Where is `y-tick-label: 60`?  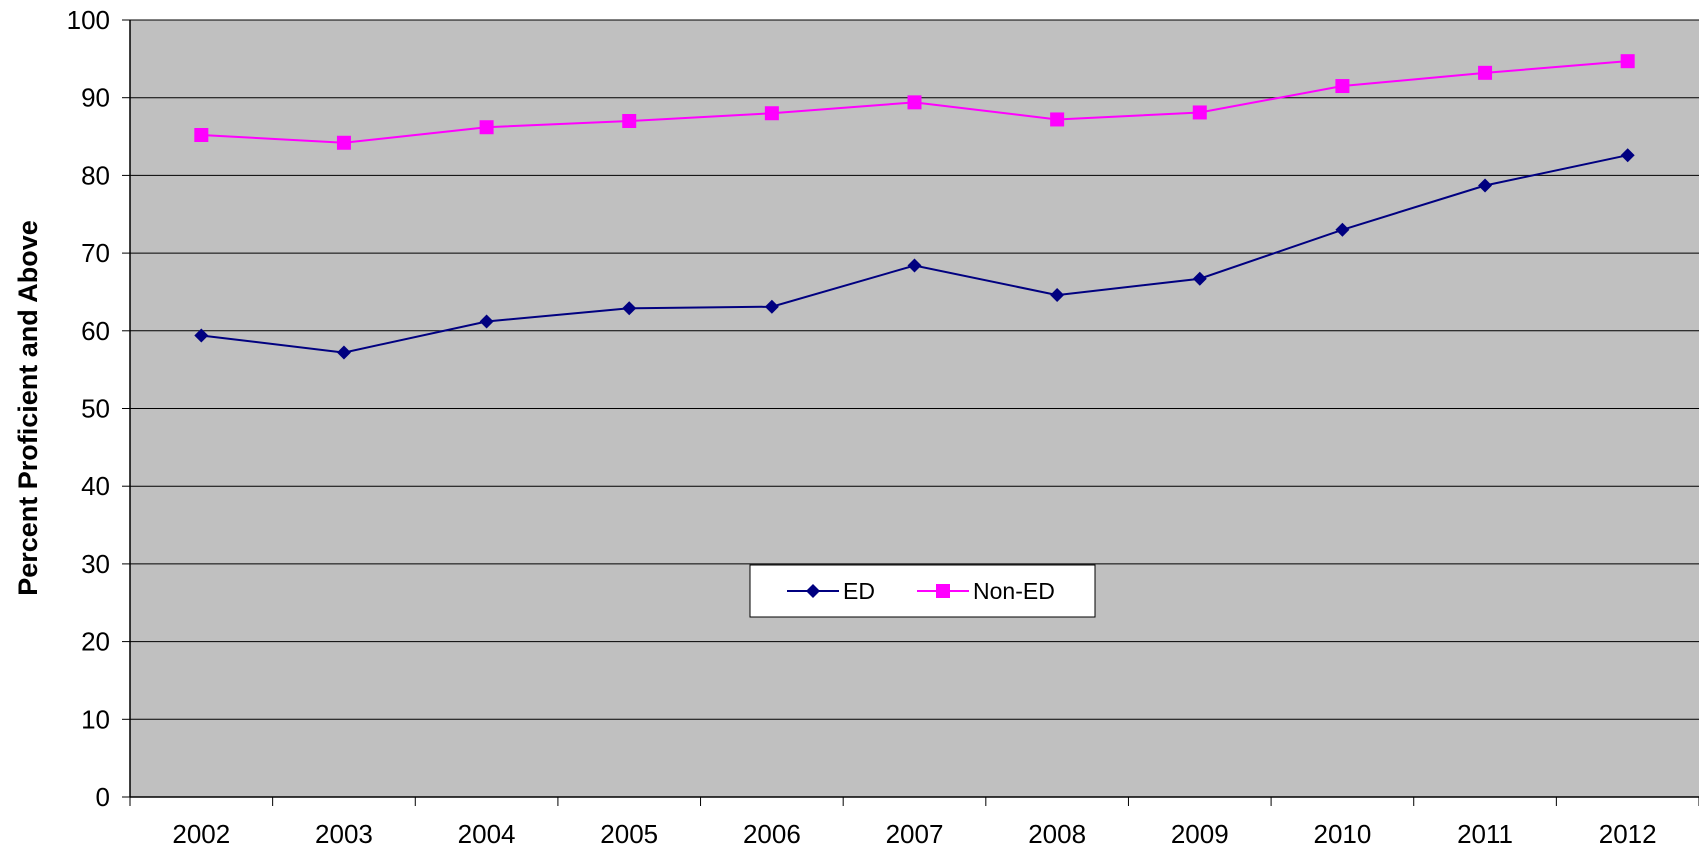 y-tick-label: 60 is located at coordinates (95, 331).